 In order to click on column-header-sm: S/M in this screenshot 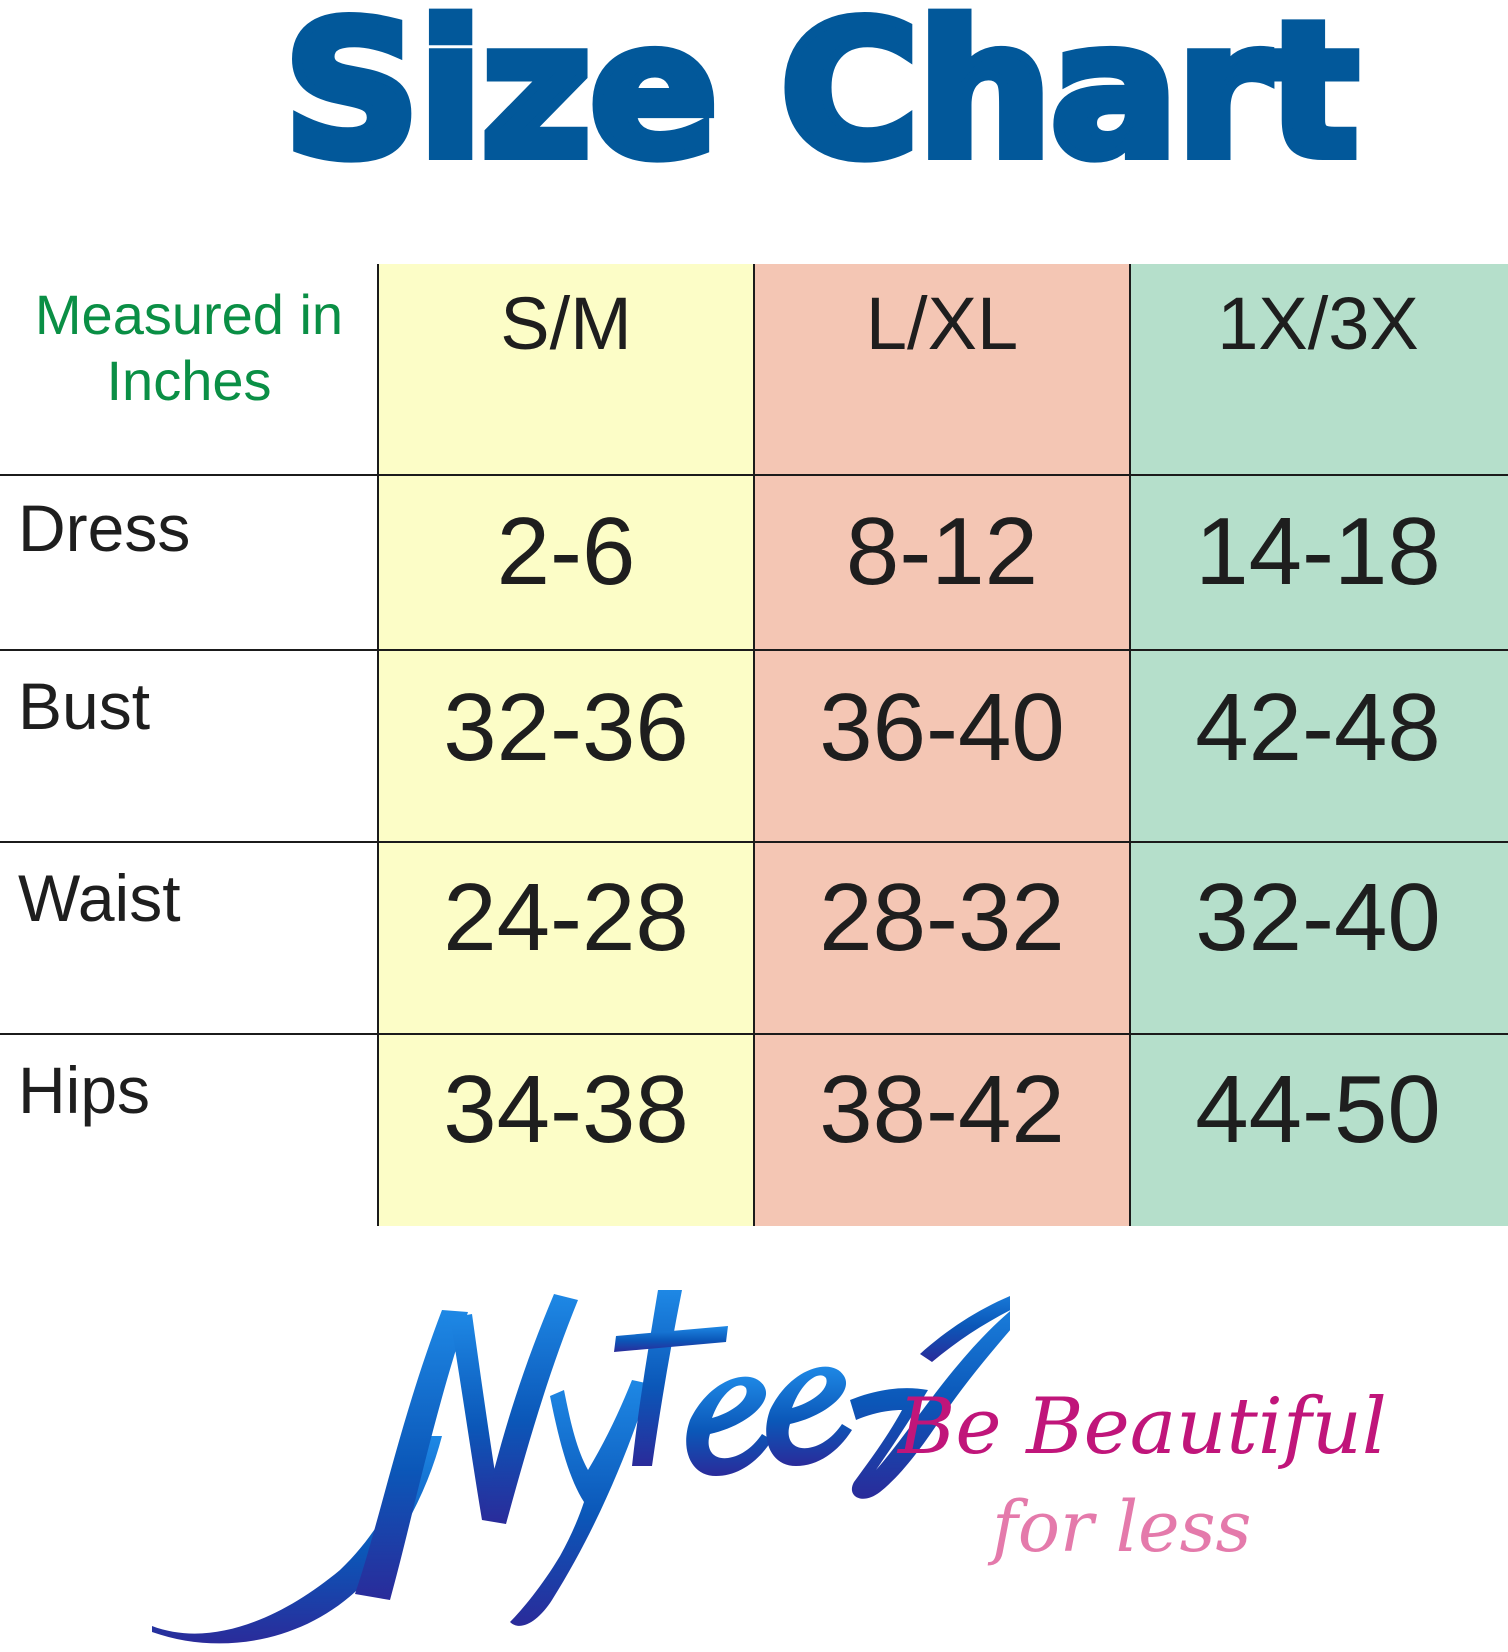, I will do `click(566, 323)`.